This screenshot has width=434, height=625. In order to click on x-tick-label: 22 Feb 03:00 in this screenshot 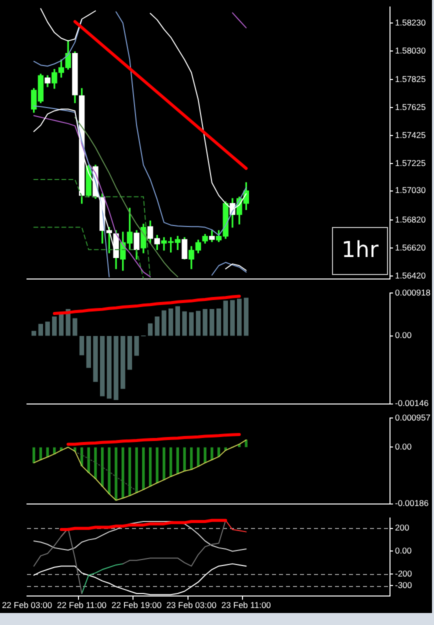, I will do `click(27, 605)`.